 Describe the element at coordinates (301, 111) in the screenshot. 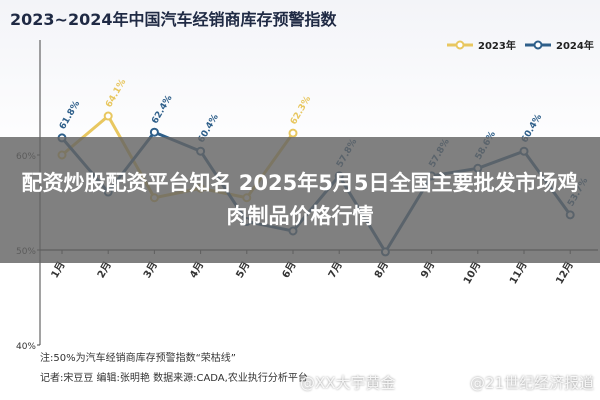

I see `data-label: 62.3%` at that location.